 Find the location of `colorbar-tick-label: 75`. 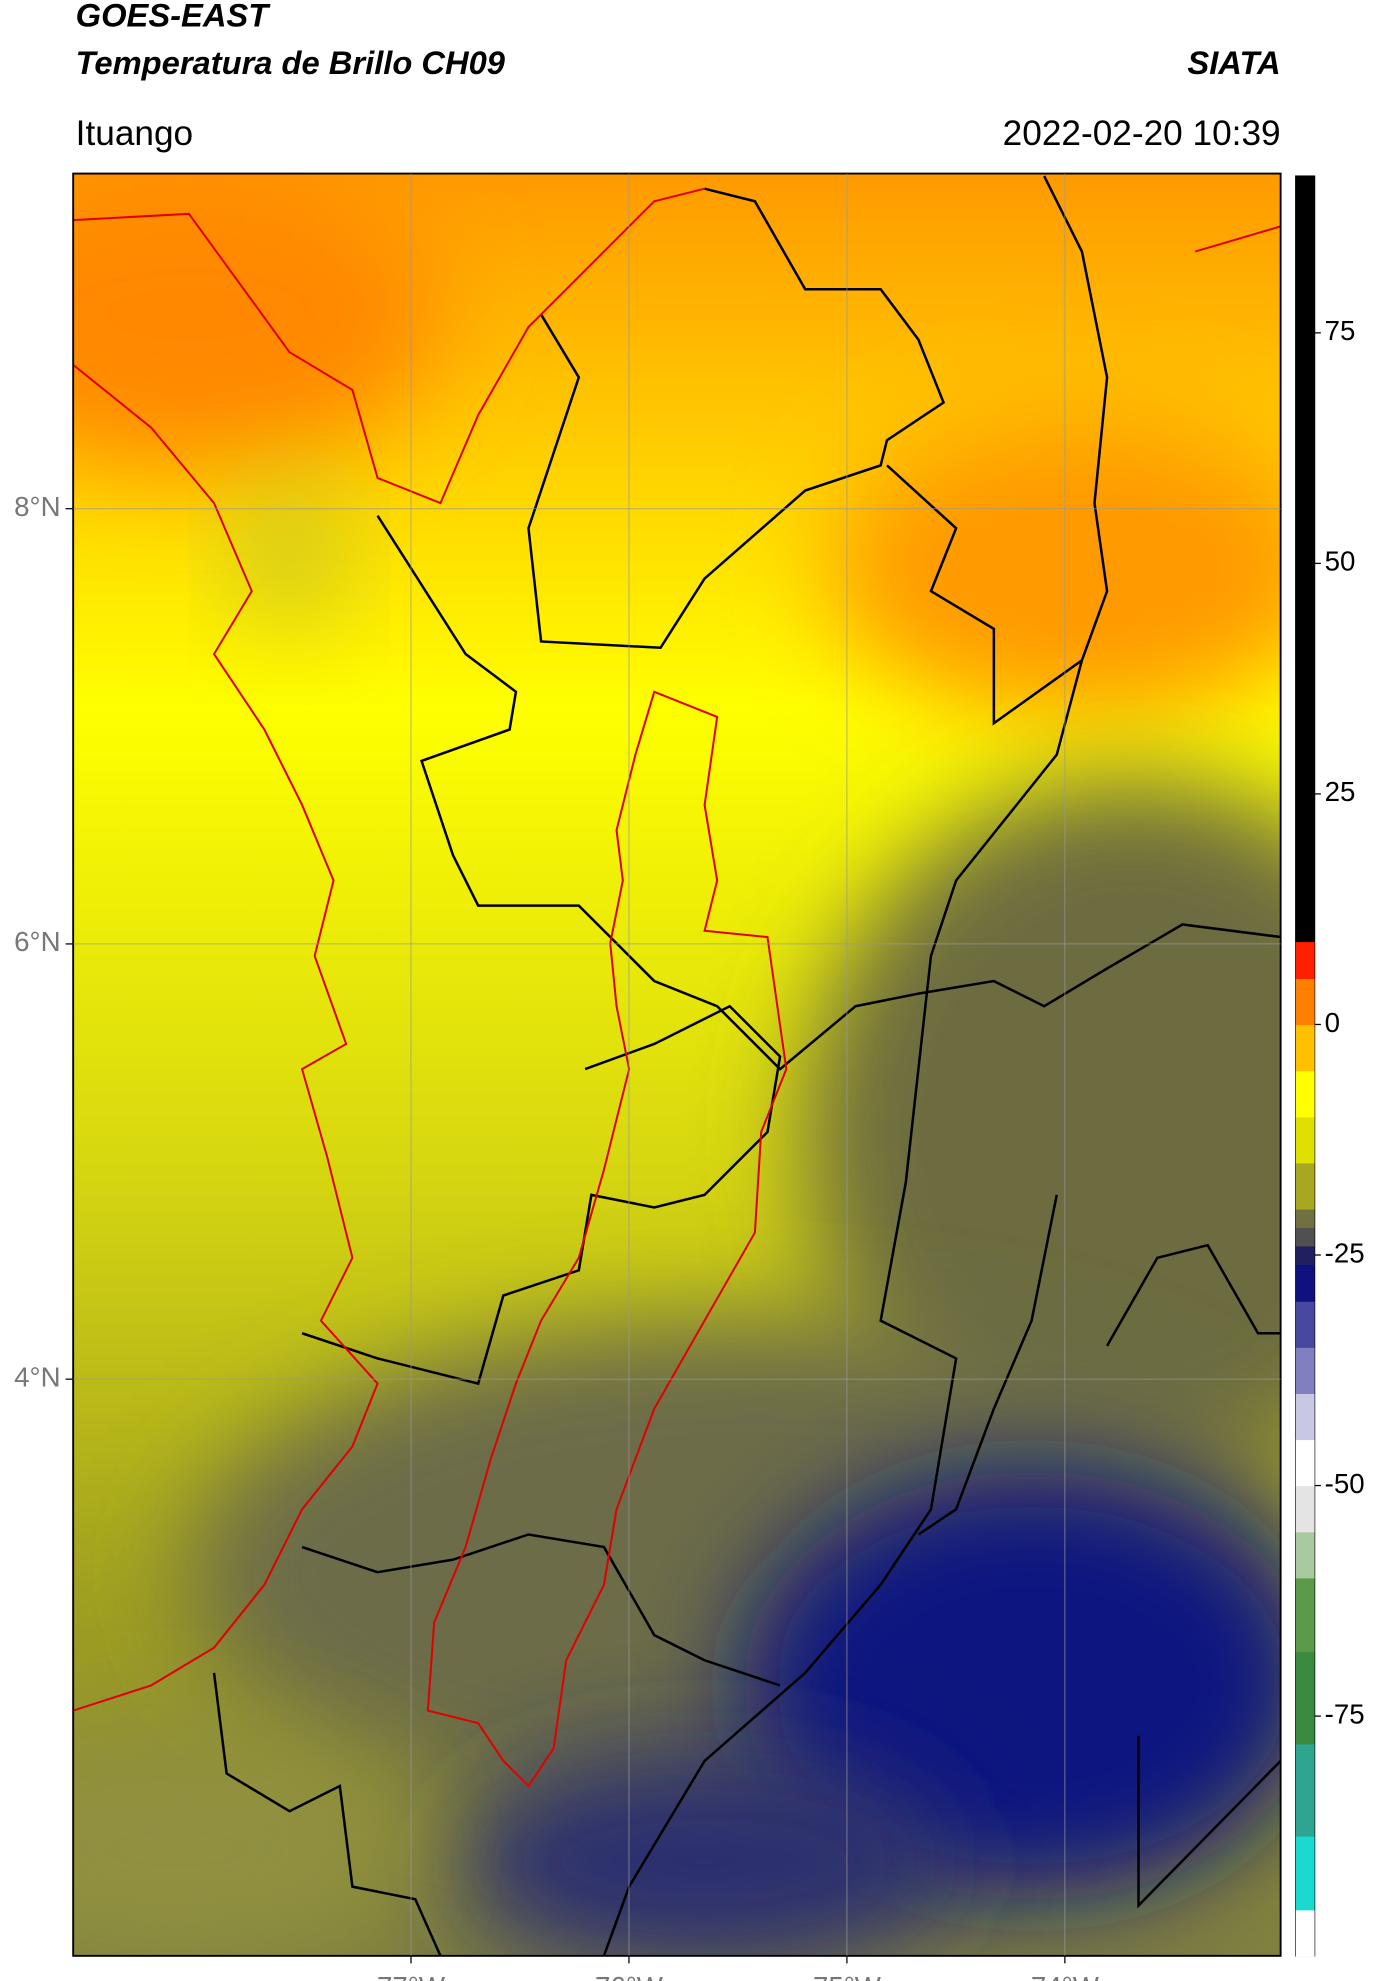

colorbar-tick-label: 75 is located at coordinates (1340, 330).